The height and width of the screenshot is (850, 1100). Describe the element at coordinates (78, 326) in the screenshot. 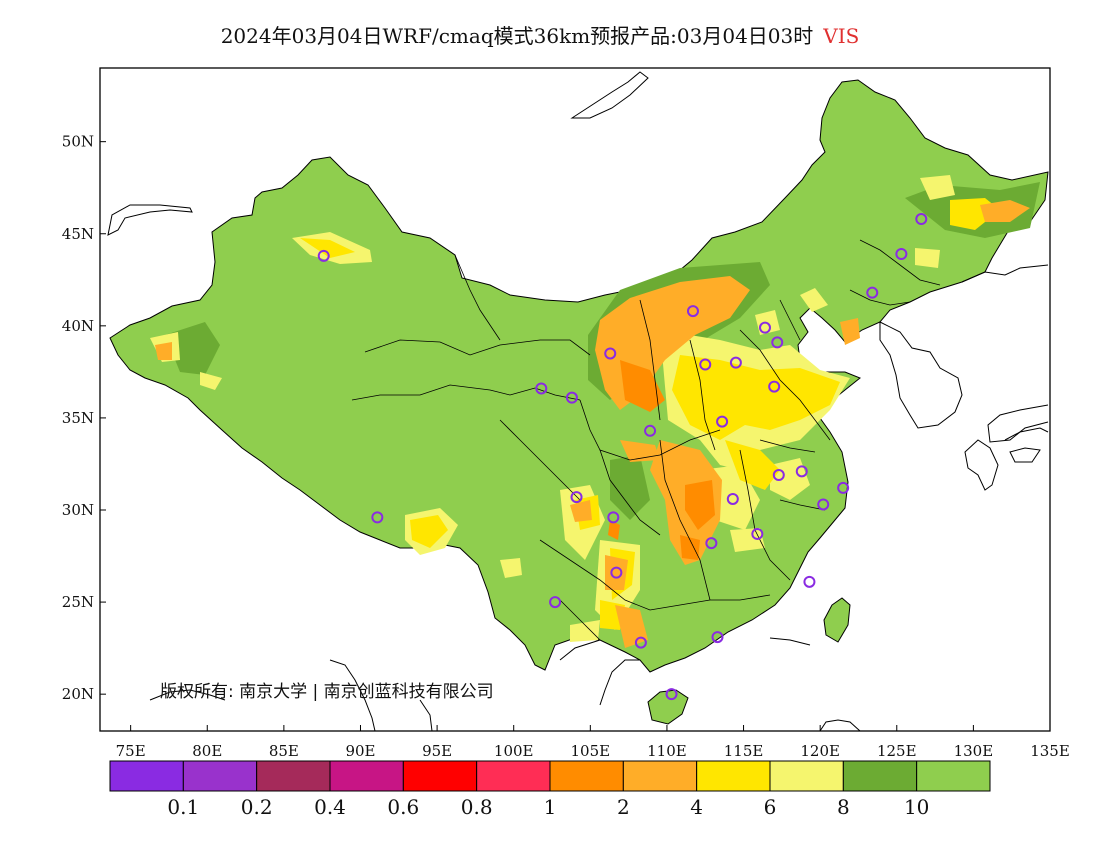

I see `lat-tick-label: 40N` at that location.